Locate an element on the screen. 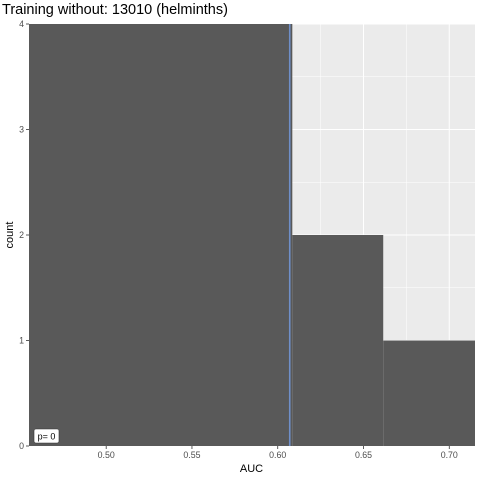  p-value-box is located at coordinates (46, 436).